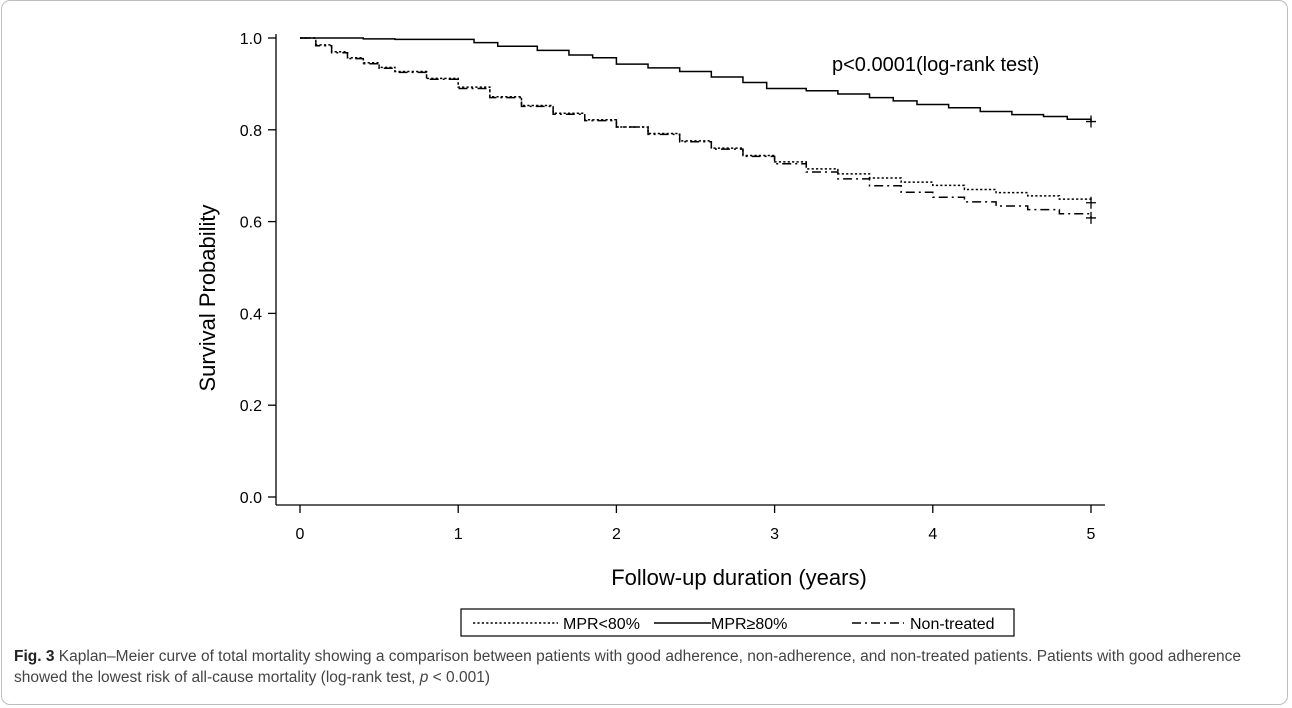 The height and width of the screenshot is (708, 1292). What do you see at coordinates (601, 624) in the screenshot?
I see `legend-label-1: MPR<80%` at bounding box center [601, 624].